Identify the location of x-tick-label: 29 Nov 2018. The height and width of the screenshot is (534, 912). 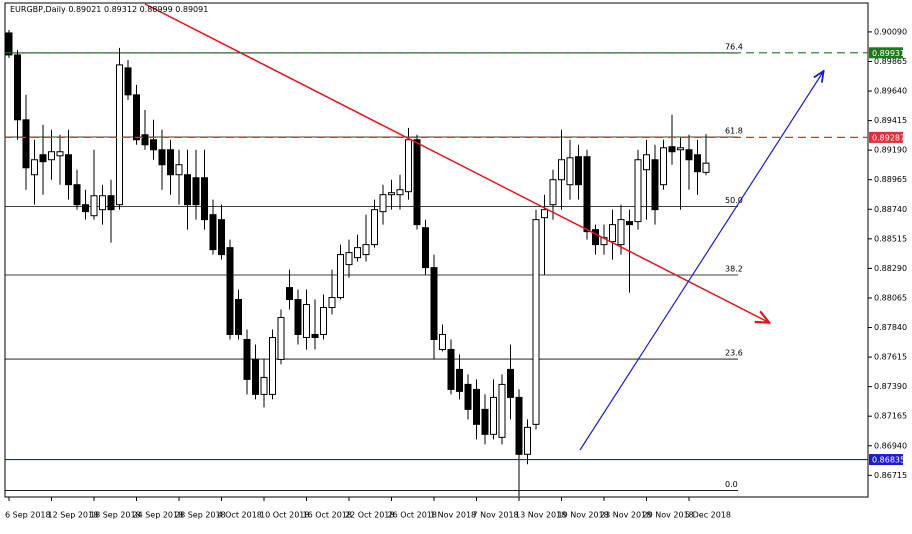
(668, 515).